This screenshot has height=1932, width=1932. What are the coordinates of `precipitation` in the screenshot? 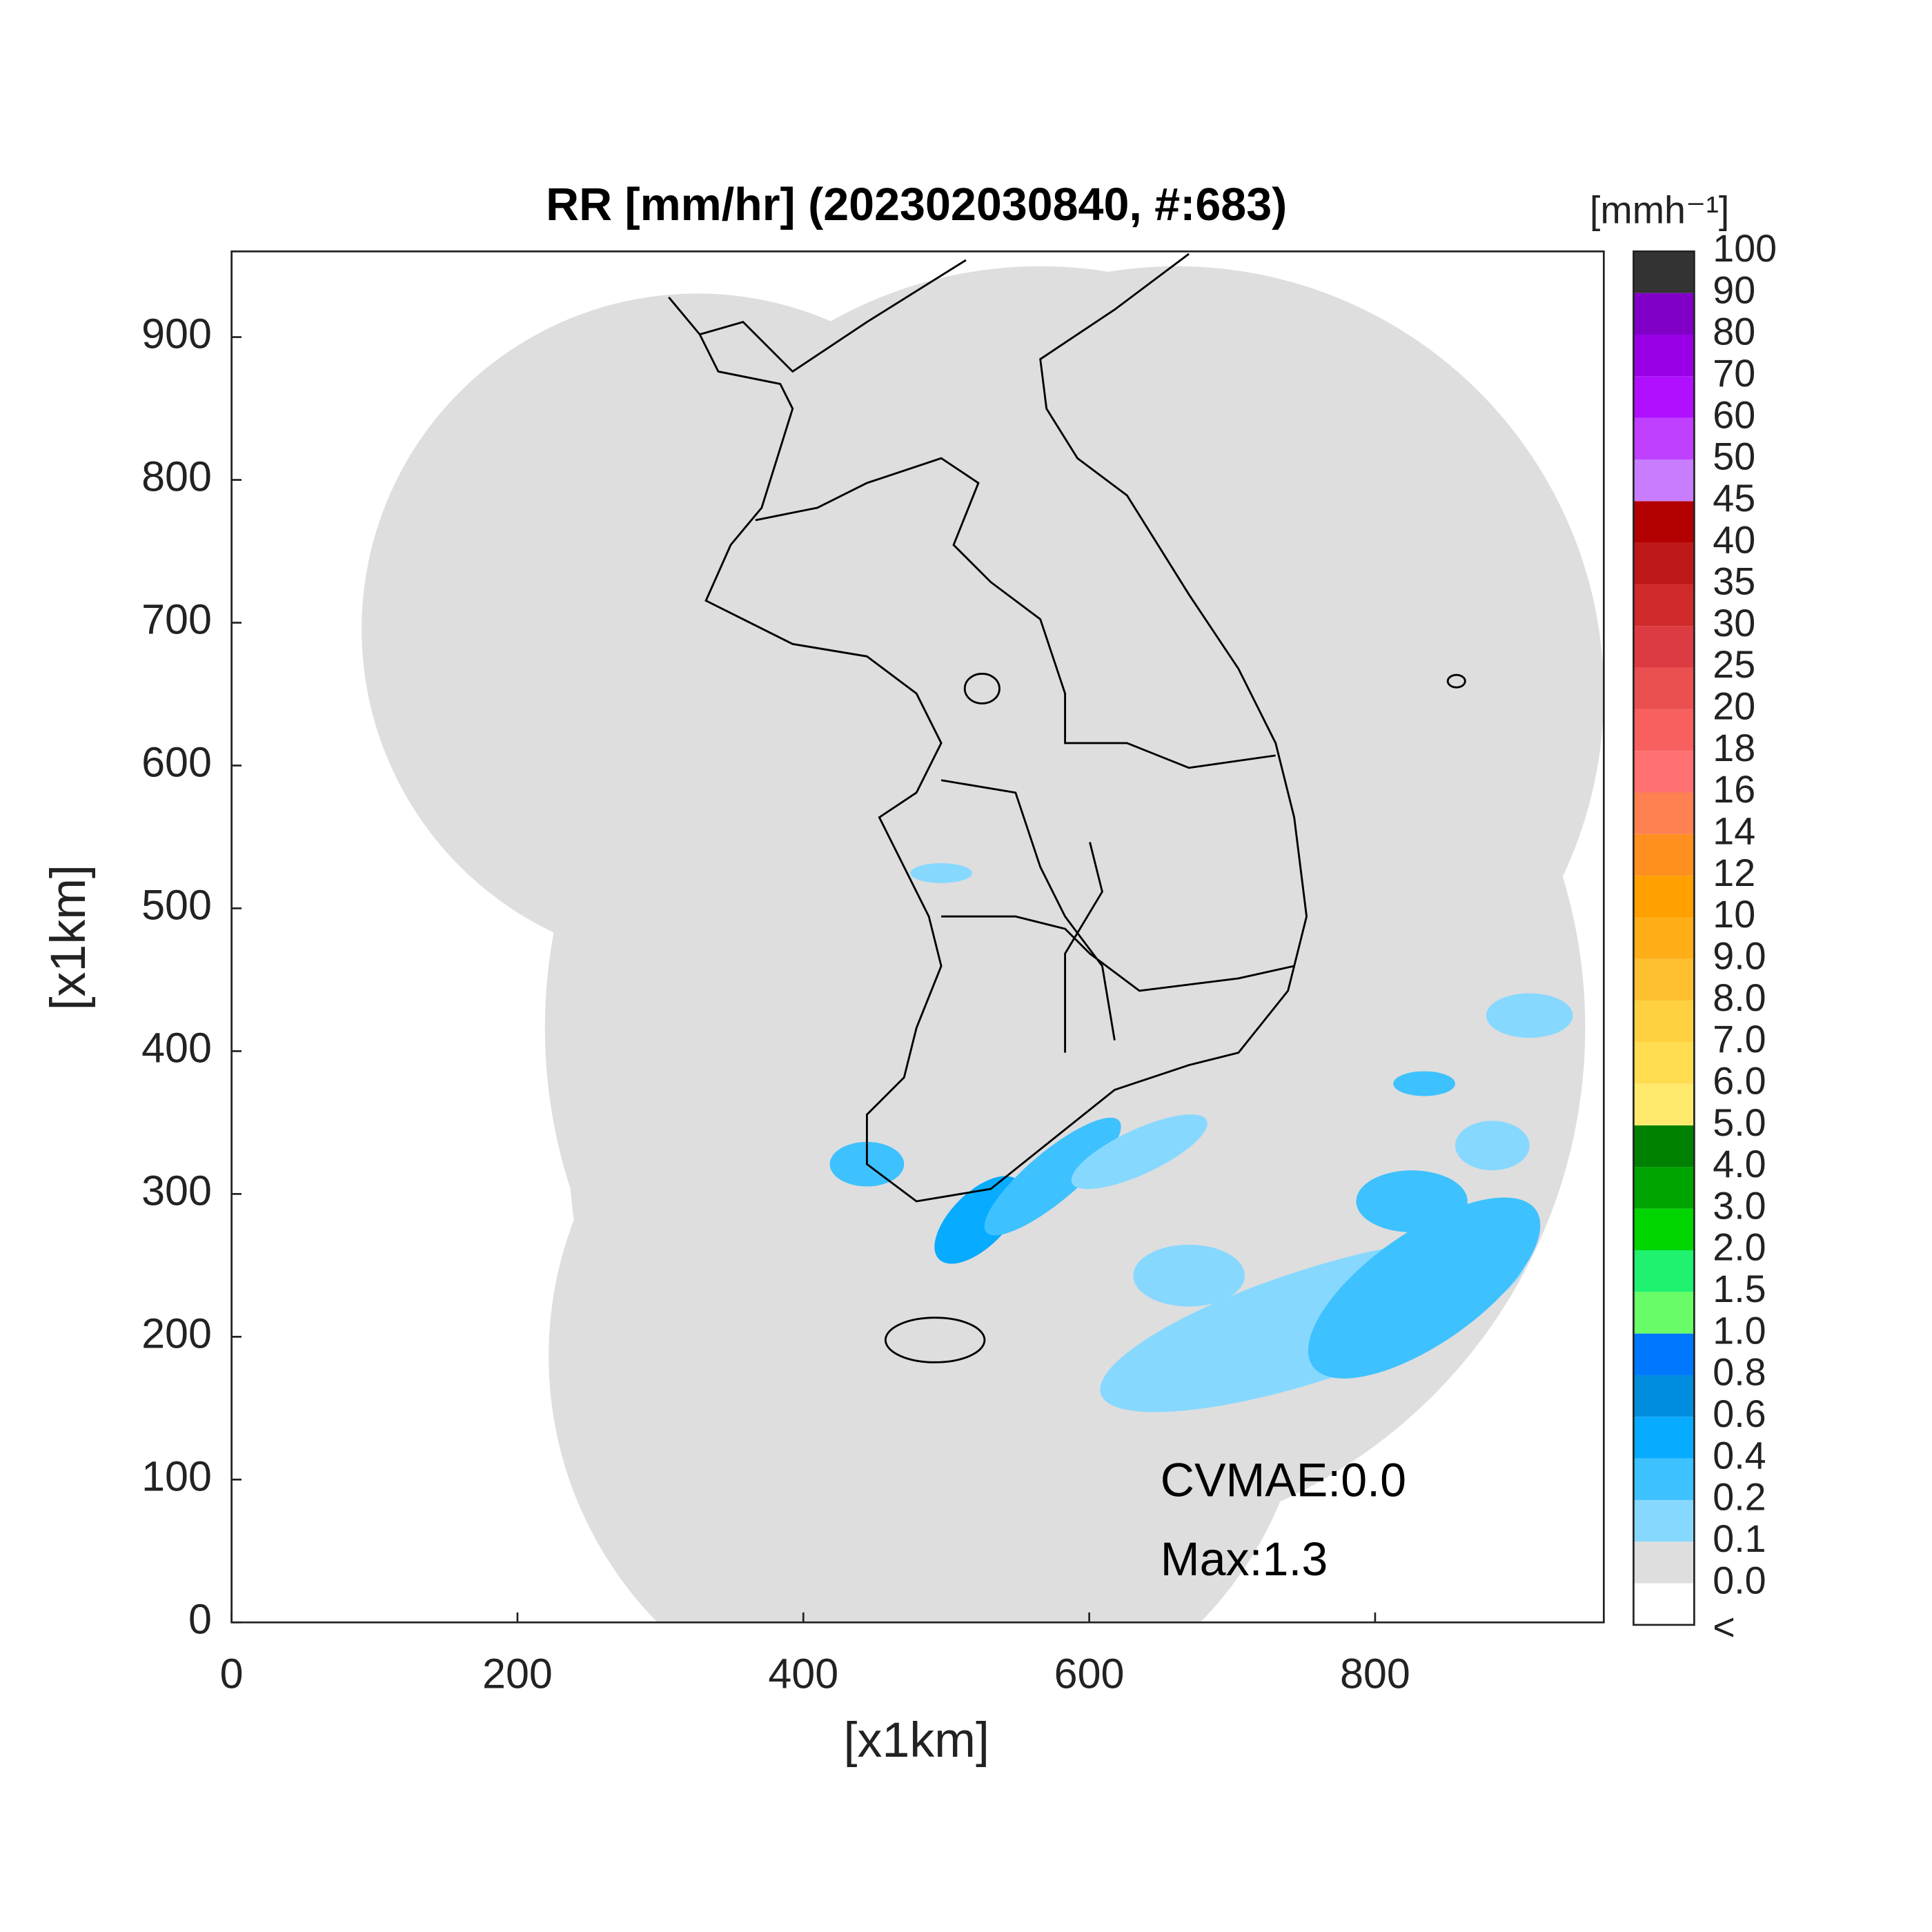 It's located at (1201, 1137).